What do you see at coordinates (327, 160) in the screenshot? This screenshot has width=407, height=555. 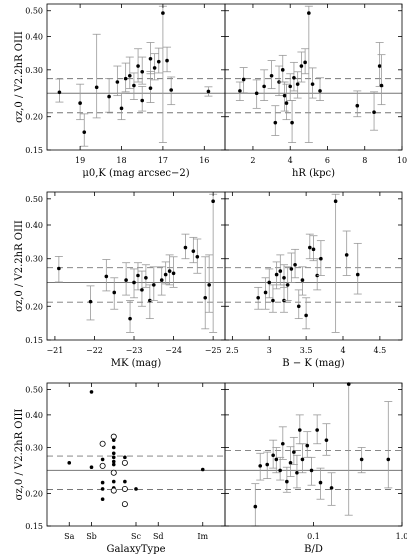 I see `x-tick-label: 6` at bounding box center [327, 160].